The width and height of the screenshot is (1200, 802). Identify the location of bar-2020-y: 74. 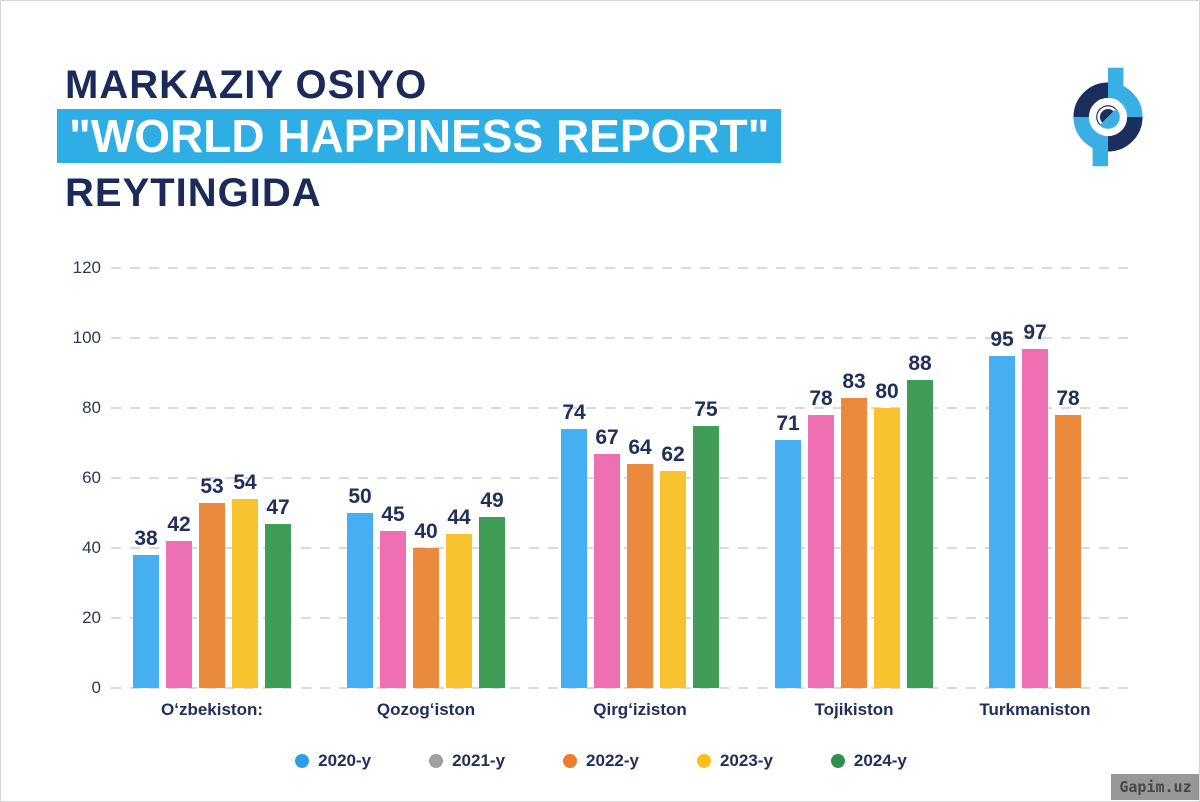
(574, 544).